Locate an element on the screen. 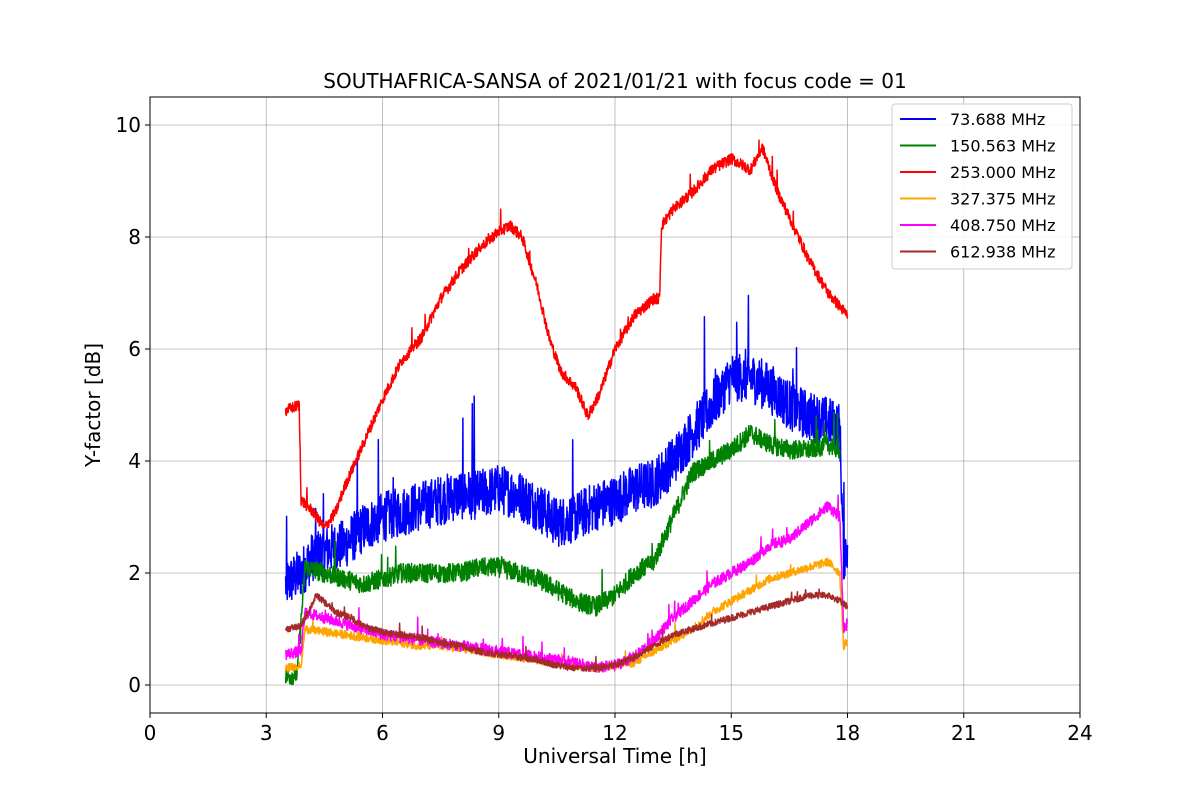 This screenshot has height=800, width=1200. legend-box is located at coordinates (982, 186).